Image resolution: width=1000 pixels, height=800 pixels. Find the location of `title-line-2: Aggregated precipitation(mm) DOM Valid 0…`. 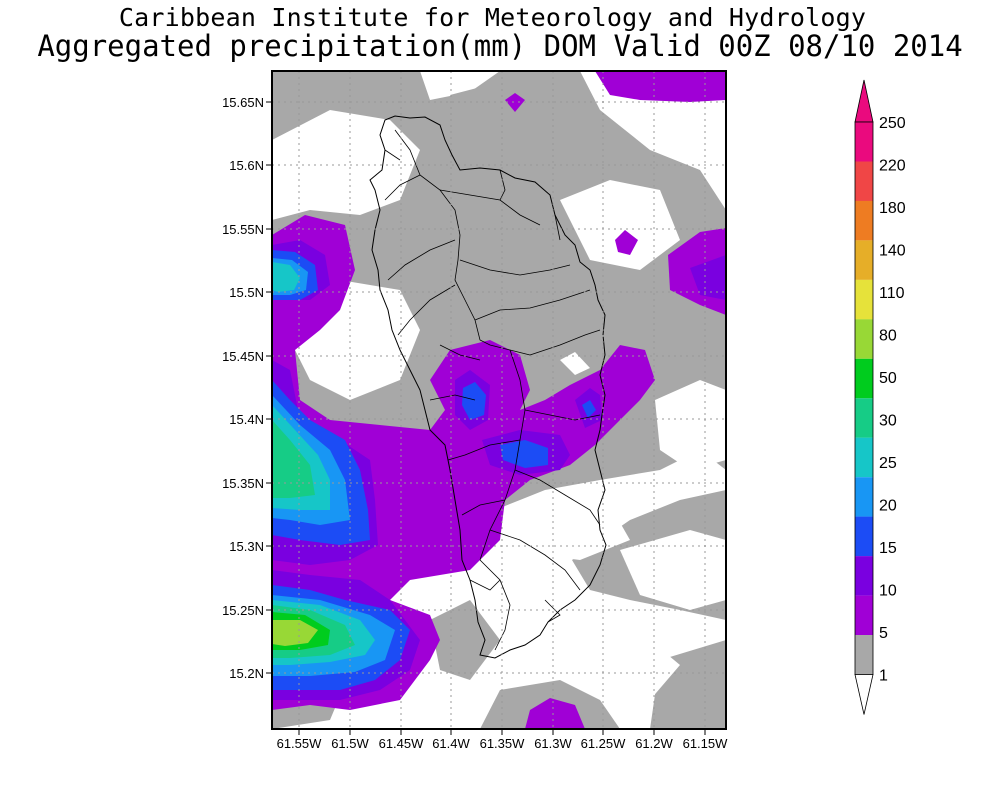

title-line-2: Aggregated precipitation(mm) DOM Valid 0… is located at coordinates (500, 46).